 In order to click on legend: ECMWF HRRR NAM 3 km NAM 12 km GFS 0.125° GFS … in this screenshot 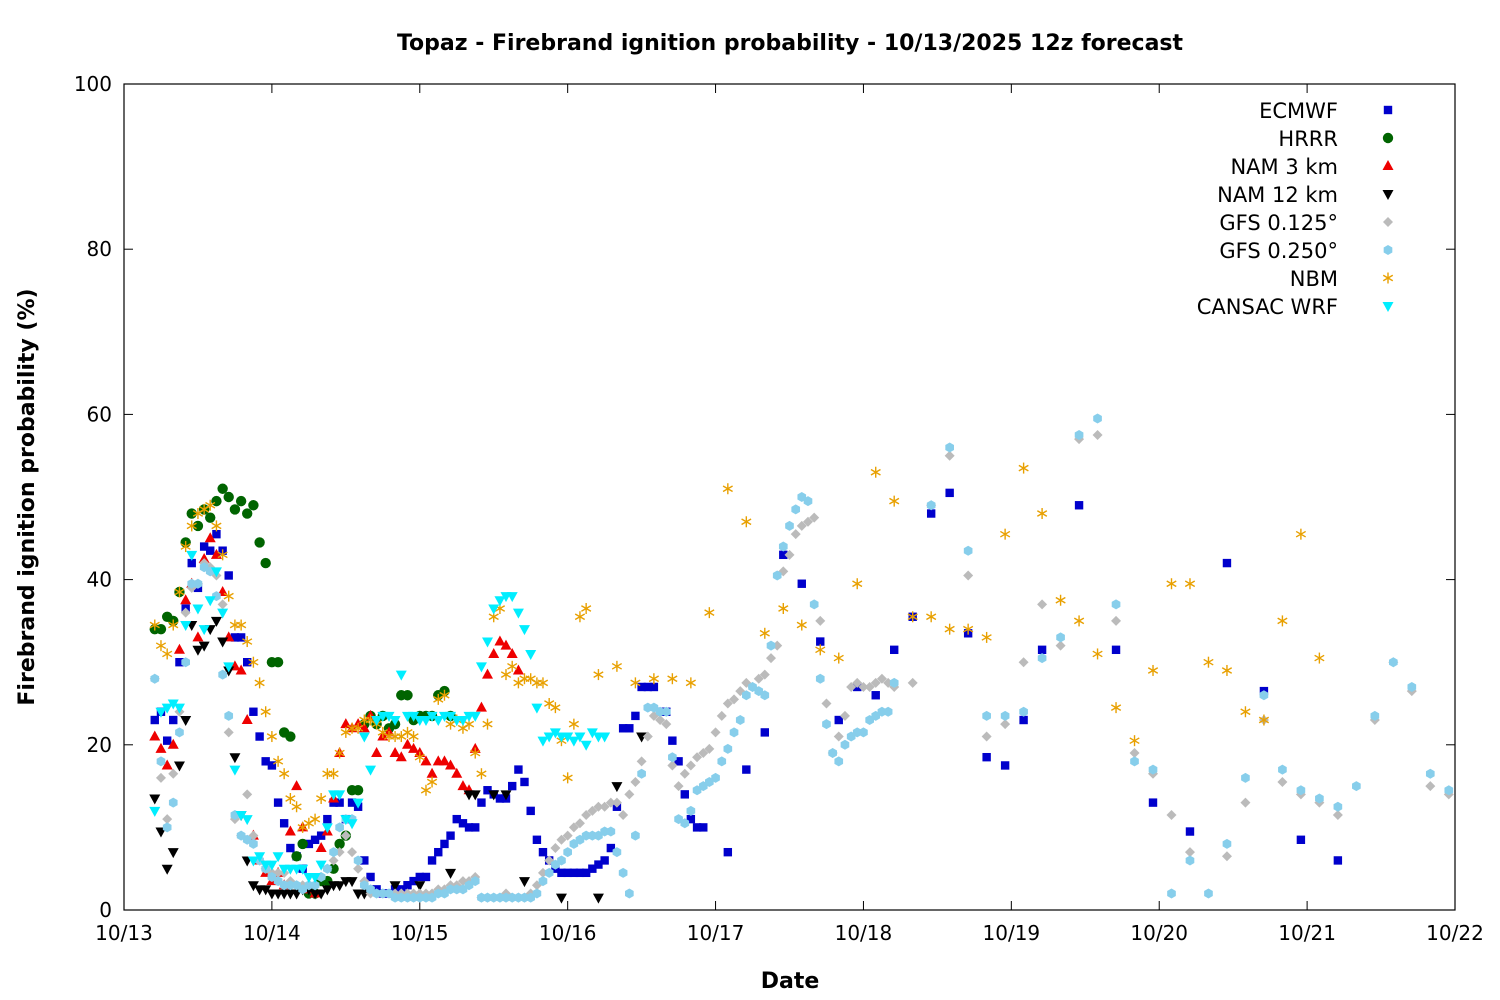, I will do `click(1295, 209)`.